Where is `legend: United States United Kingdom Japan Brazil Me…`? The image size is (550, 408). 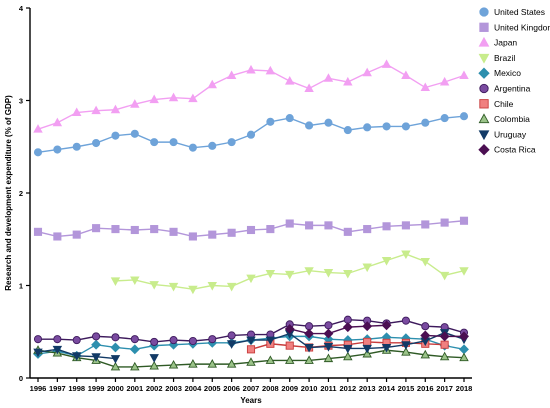
legend: United States United Kingdom Japan Brazil Me… is located at coordinates (514, 81).